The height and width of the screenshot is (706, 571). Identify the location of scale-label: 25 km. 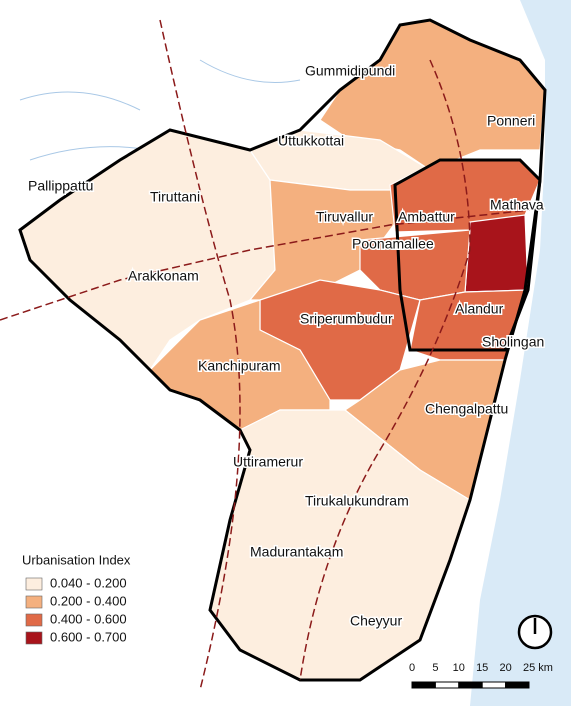
(538, 668).